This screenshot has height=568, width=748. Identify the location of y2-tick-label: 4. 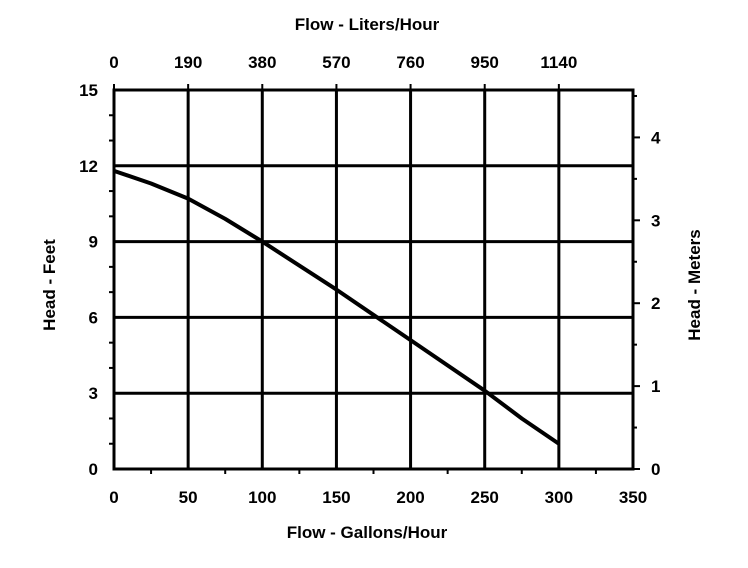
(656, 137).